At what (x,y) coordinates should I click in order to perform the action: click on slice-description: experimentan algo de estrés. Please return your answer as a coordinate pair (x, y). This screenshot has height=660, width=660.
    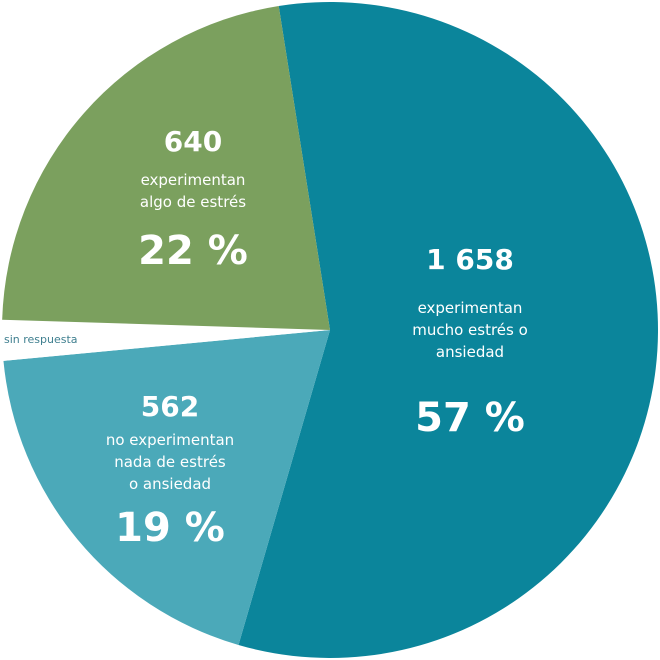
    Looking at the image, I should click on (193, 191).